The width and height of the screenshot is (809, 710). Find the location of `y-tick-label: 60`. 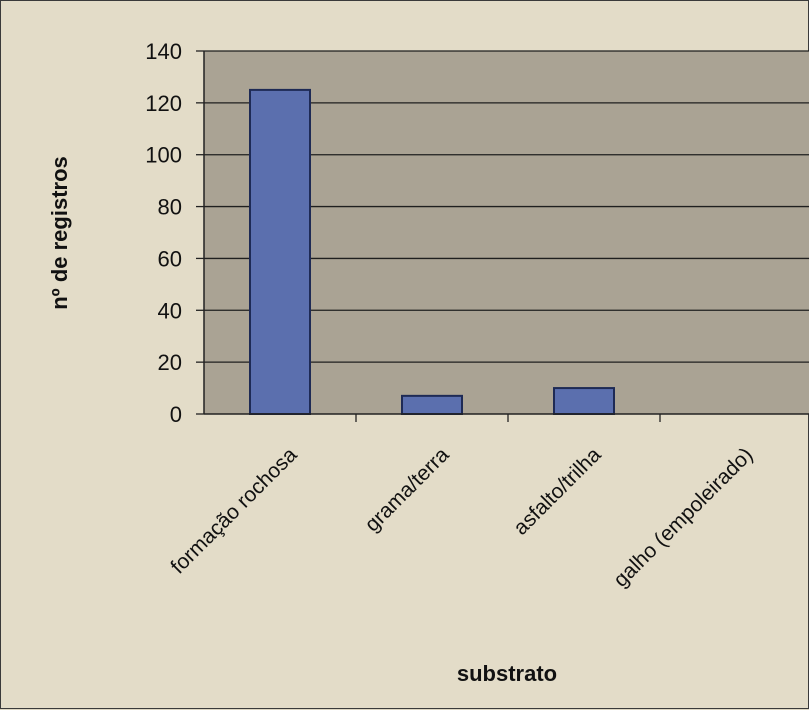

y-tick-label: 60 is located at coordinates (170, 258).